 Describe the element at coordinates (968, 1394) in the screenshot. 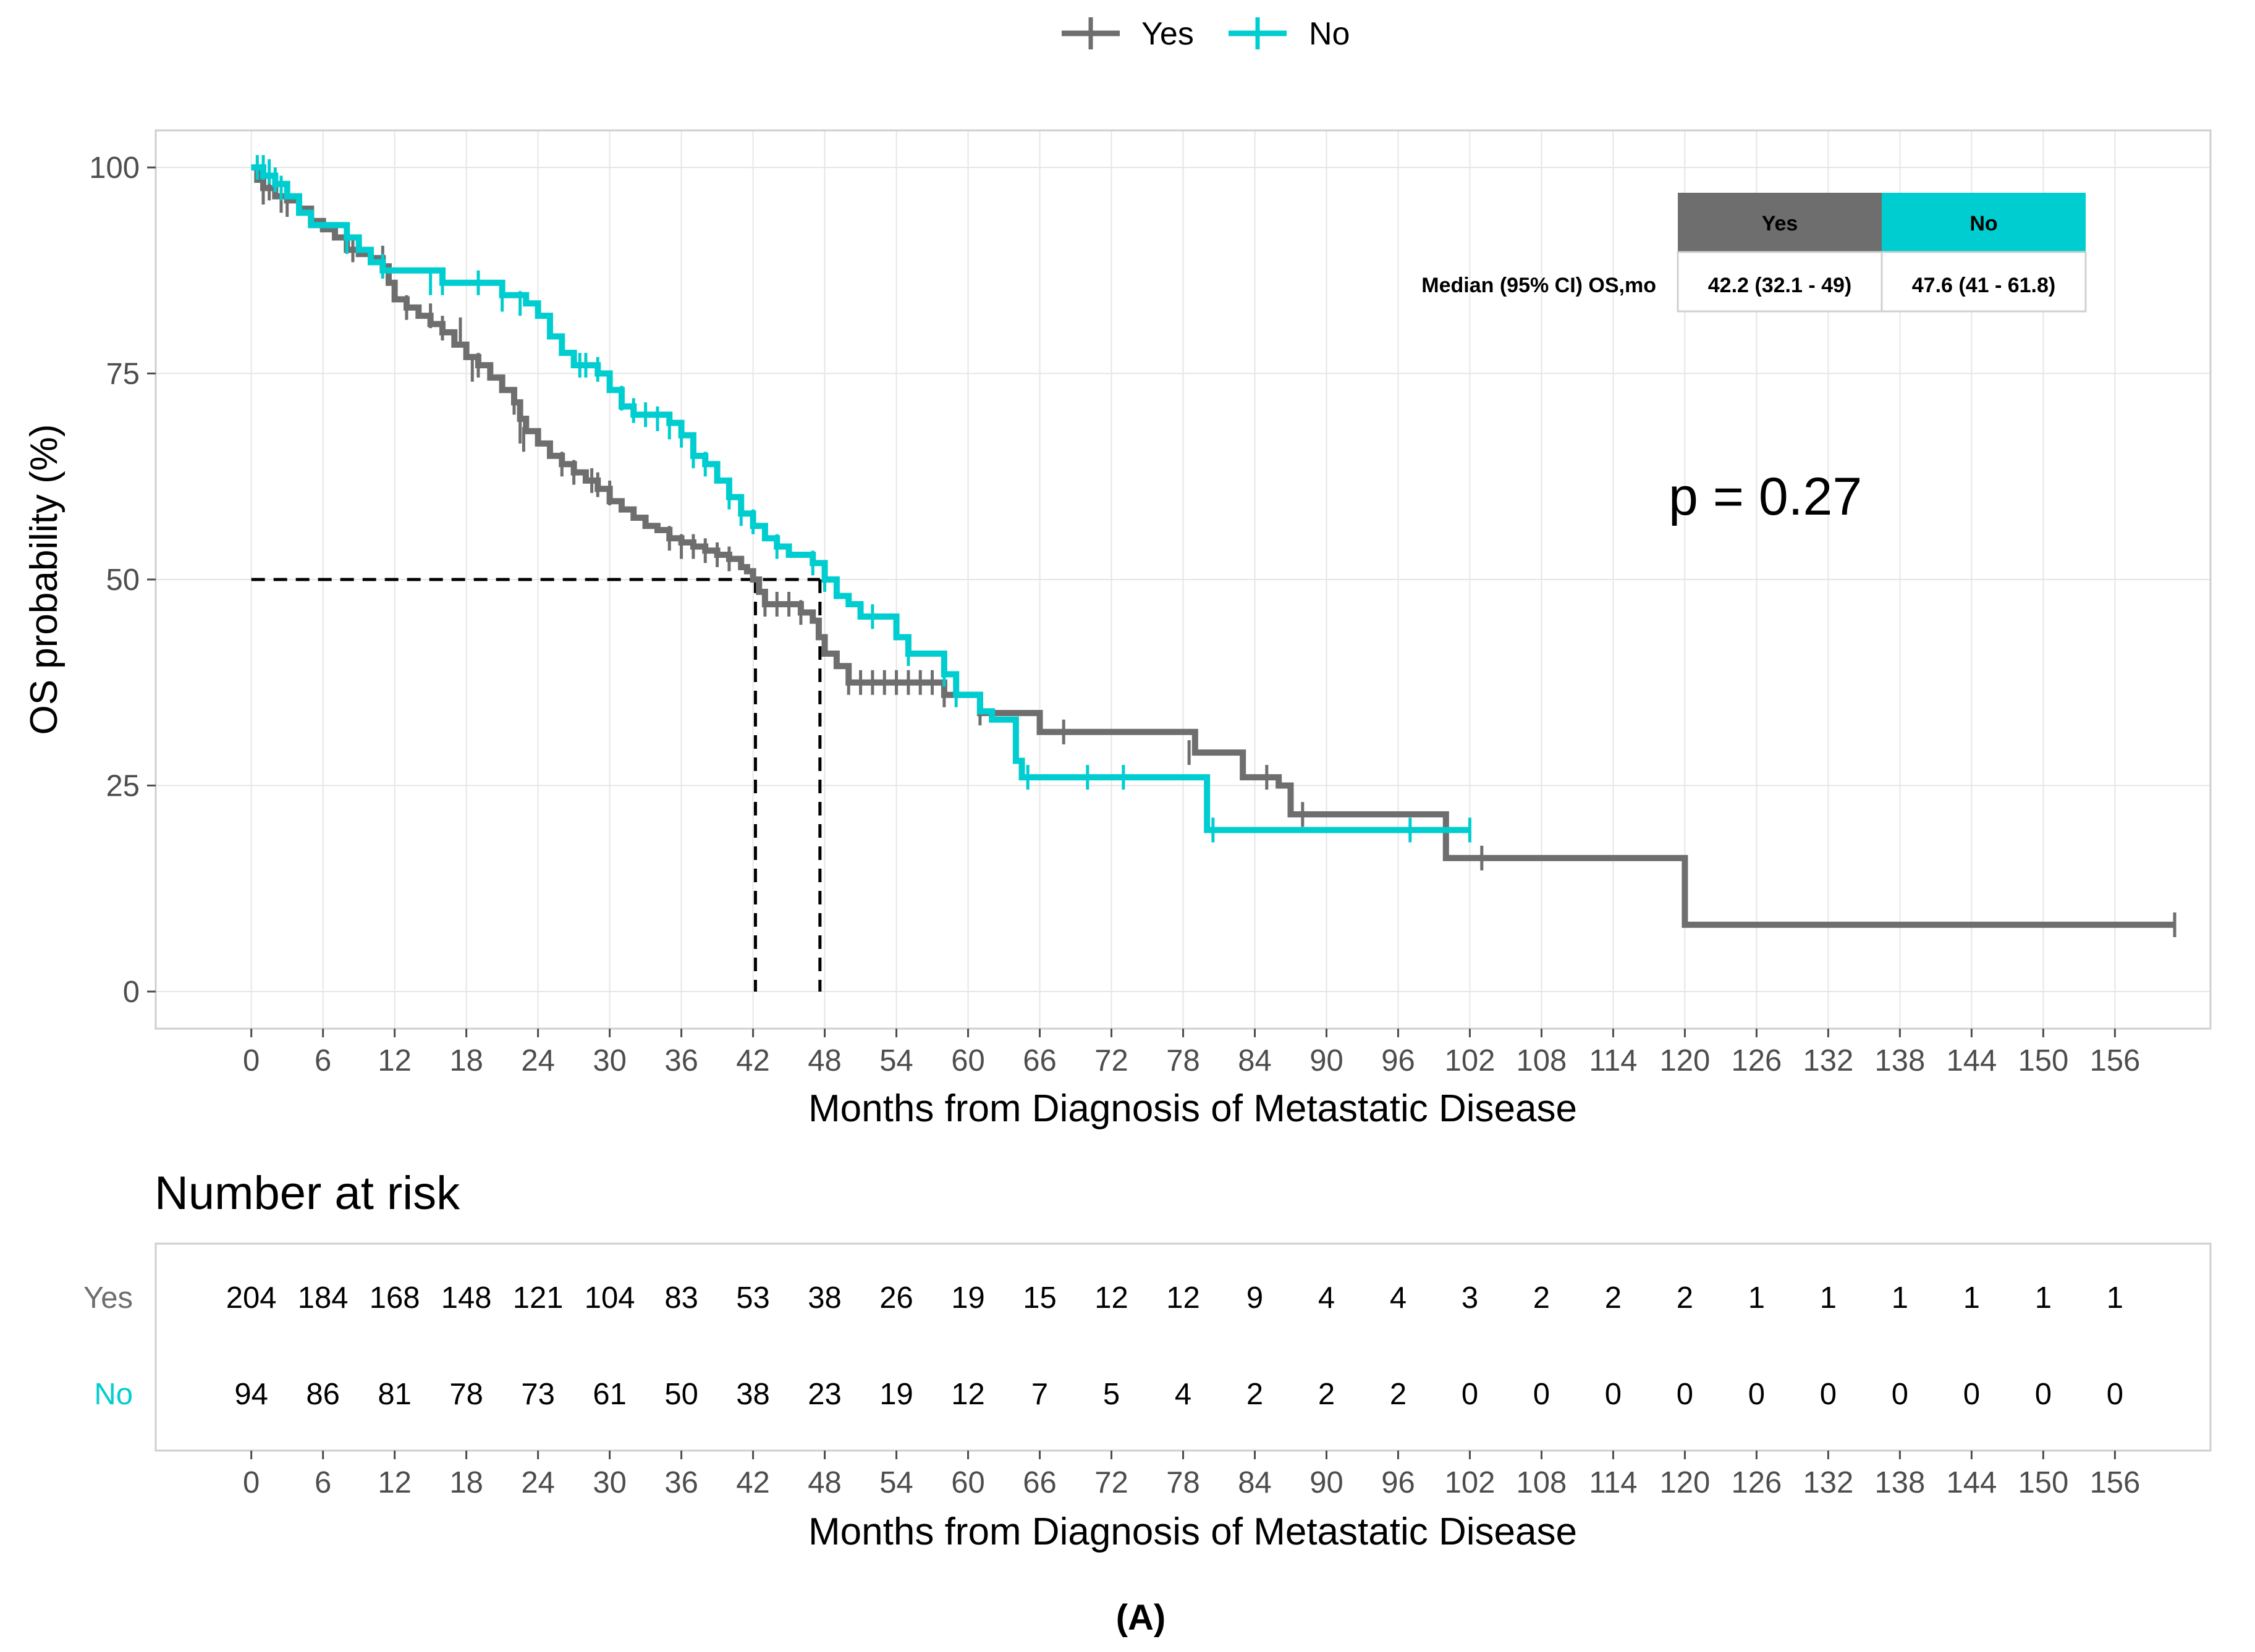

I see `risk-count-no-60: 12` at that location.